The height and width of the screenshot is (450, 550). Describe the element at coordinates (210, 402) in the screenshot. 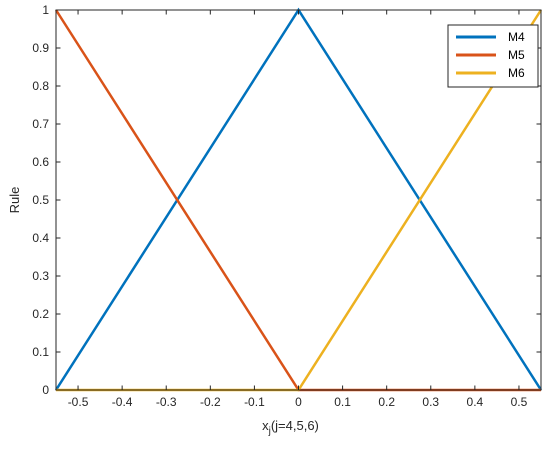

I see `x-tick-label: -0.2` at that location.